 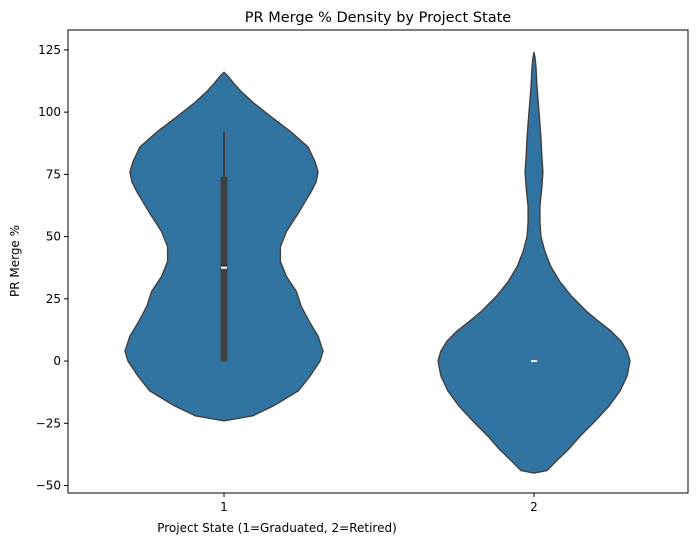 What do you see at coordinates (57, 361) in the screenshot?
I see `y-tick-label: 0` at bounding box center [57, 361].